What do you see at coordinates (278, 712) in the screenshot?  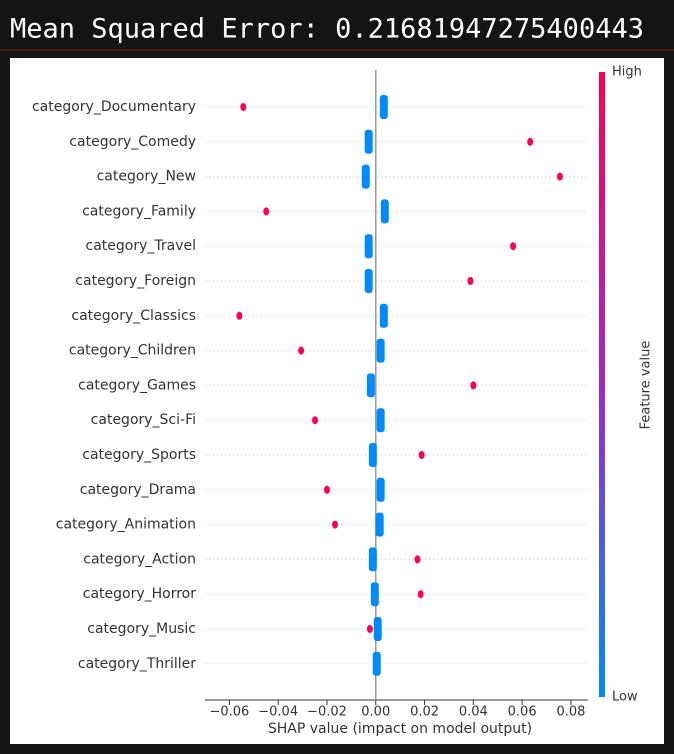 I see `x-tick-label: −0.04` at bounding box center [278, 712].